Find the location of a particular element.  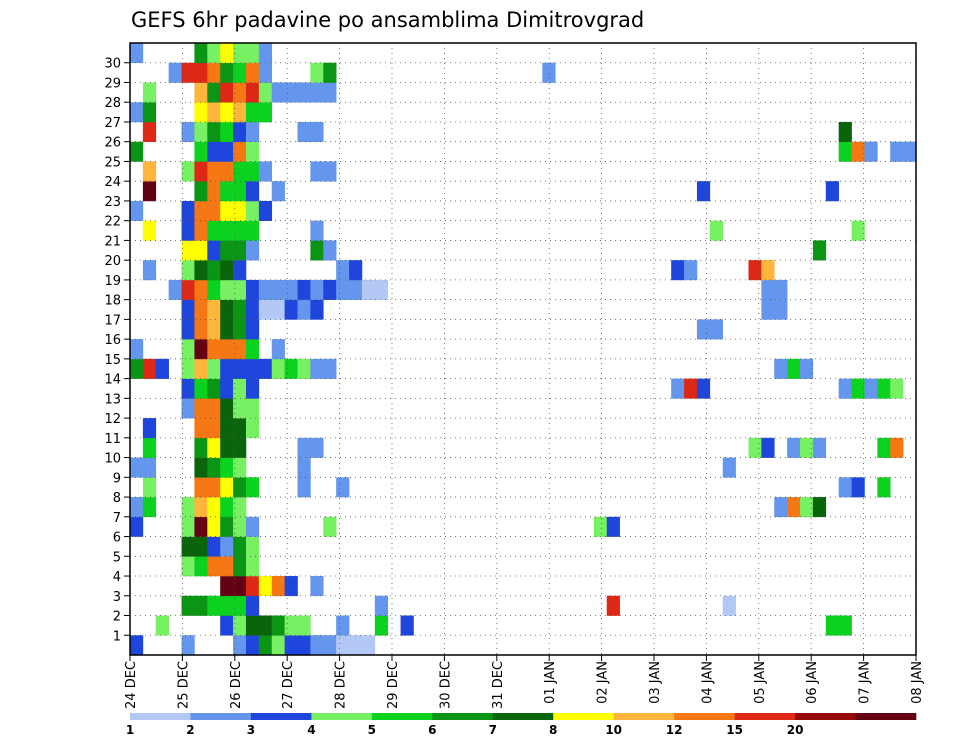

y-tick-label: 15 is located at coordinates (112, 360).